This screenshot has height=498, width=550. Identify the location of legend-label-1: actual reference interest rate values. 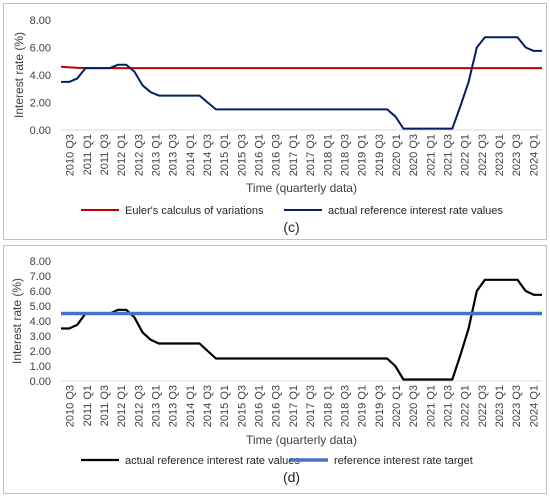
(212, 461).